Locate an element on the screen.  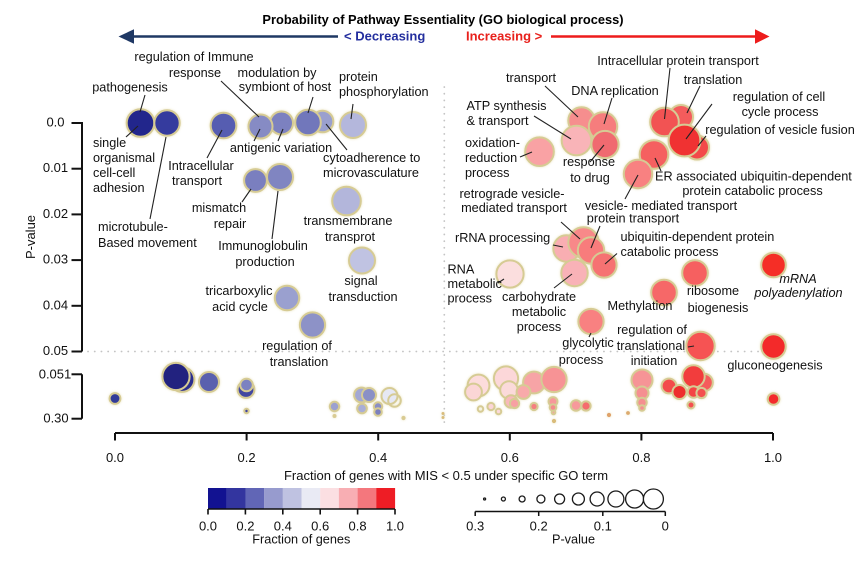
svg-text:ER associated ubiquitin-depend: ER associated ubiquitin-dependent is located at coordinates (753, 177).